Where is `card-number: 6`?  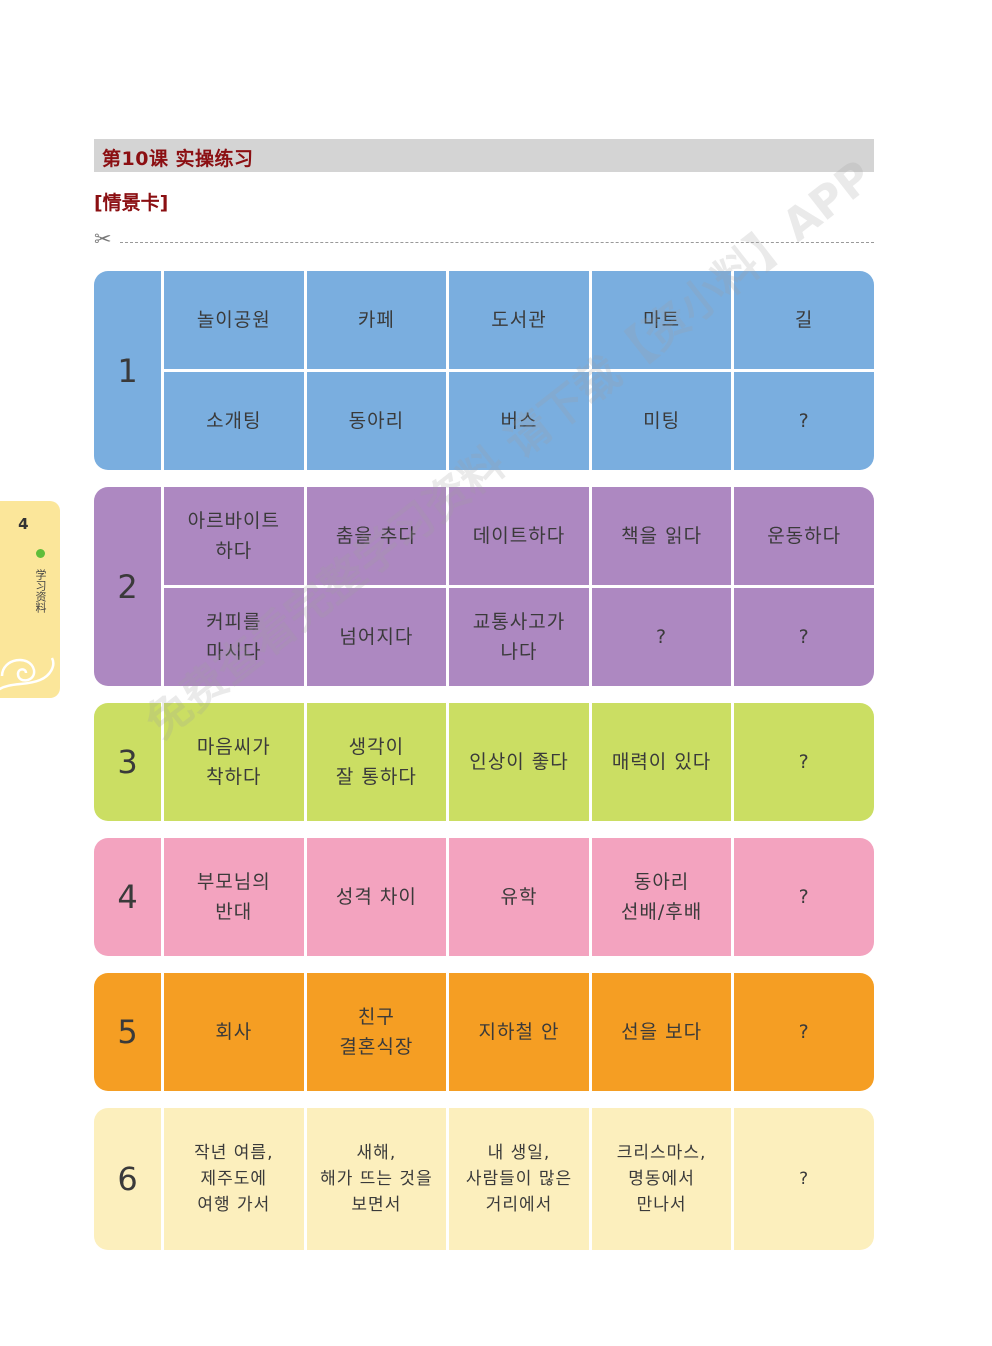 card-number: 6 is located at coordinates (129, 1179).